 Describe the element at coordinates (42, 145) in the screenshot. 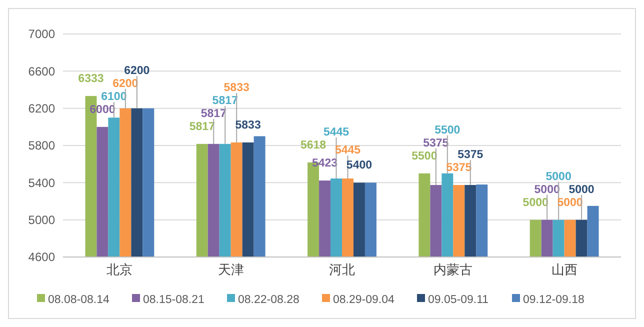

I see `y-tick-label: 5800` at that location.